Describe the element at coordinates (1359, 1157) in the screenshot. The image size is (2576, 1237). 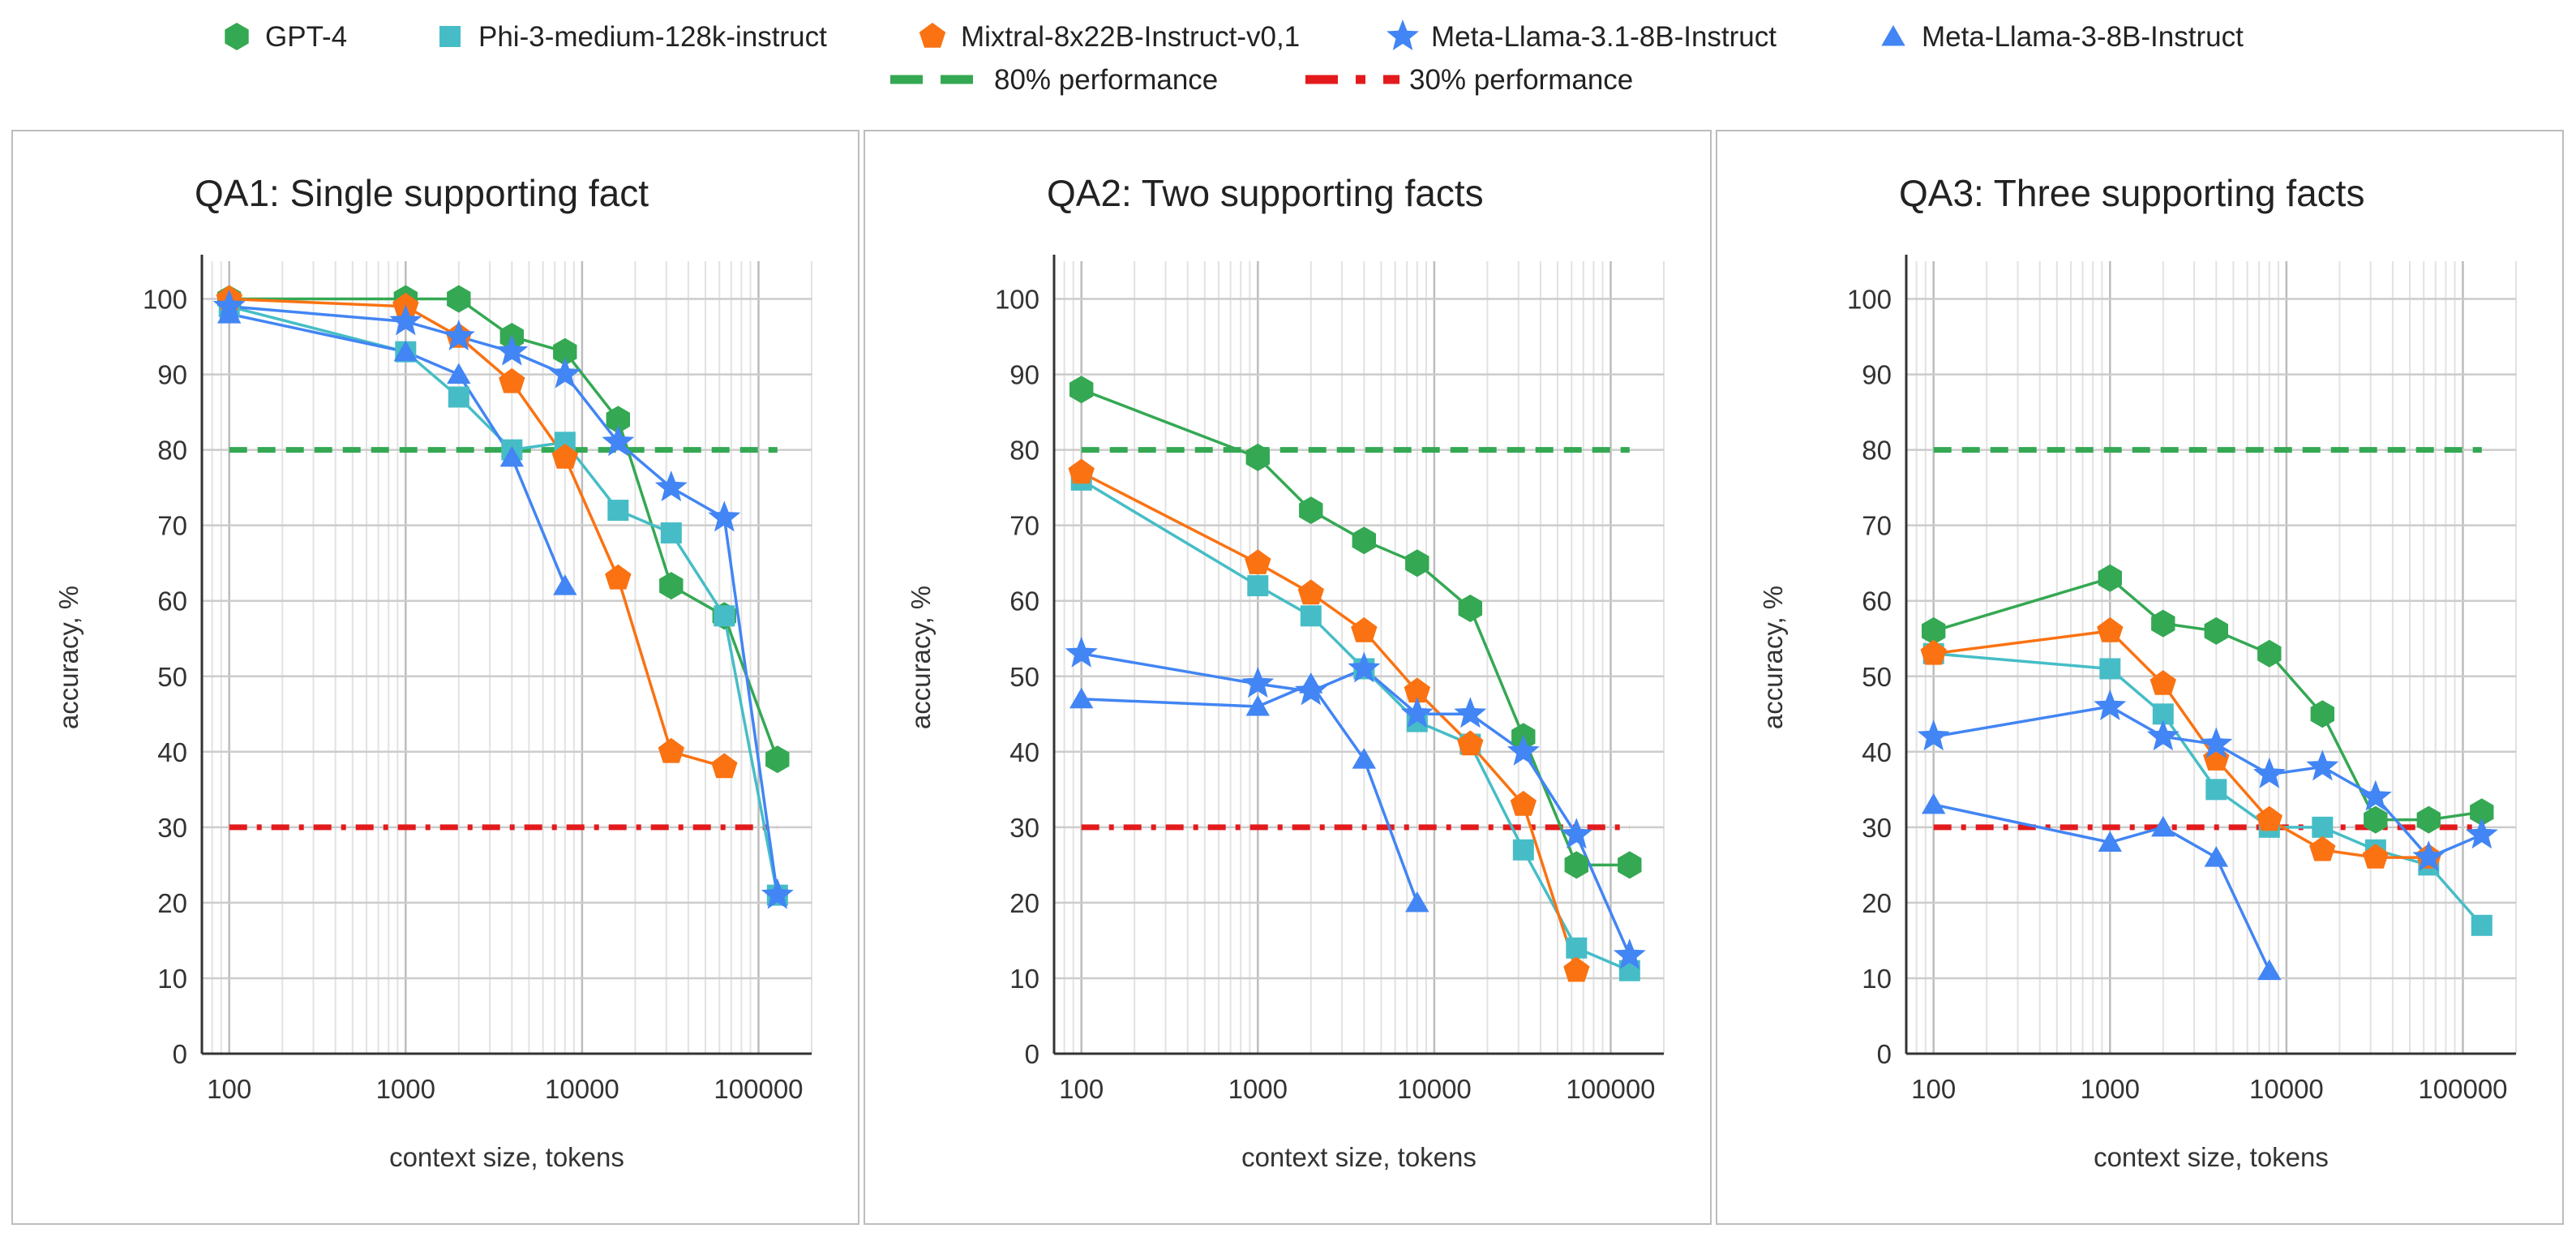
I see `chart-2-x-axis-label: context size, tokens` at that location.